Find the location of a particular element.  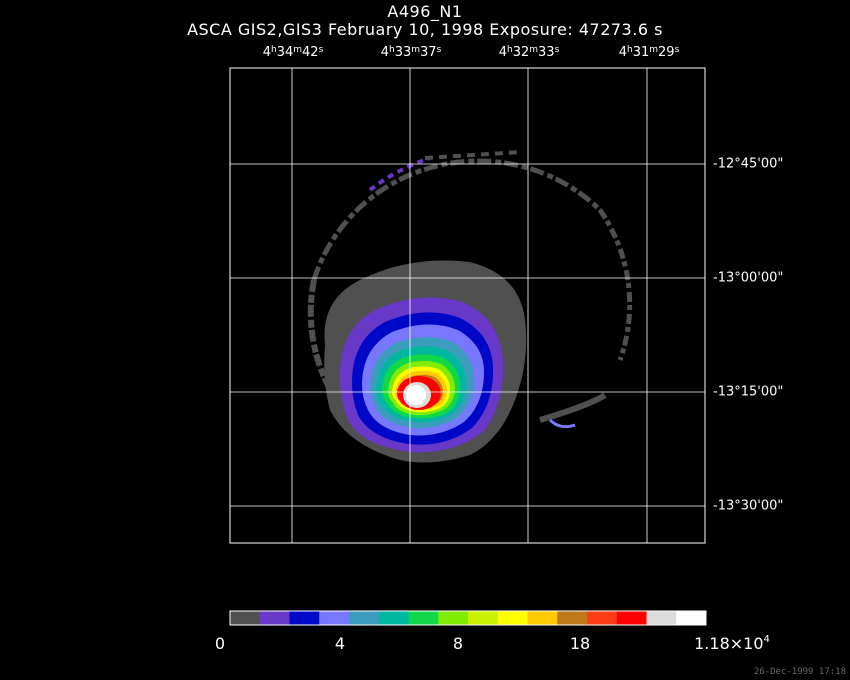

ra-label: 4h31m29s is located at coordinates (649, 52).